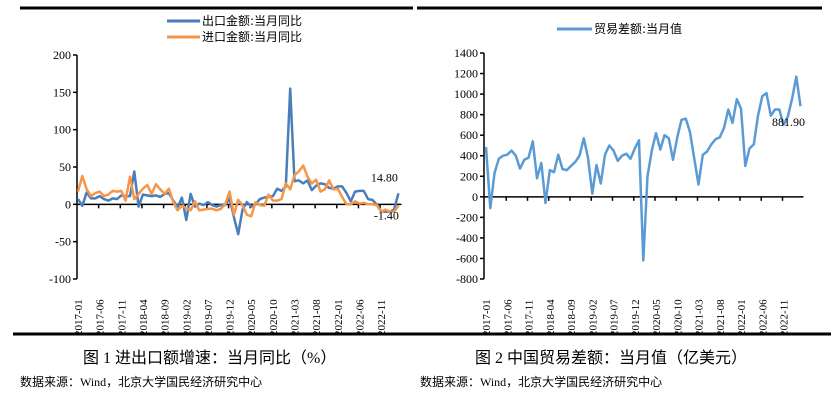  Describe the element at coordinates (252, 36) in the screenshot. I see `chart1-legend-label-2: 进口金额:当月同比` at that location.